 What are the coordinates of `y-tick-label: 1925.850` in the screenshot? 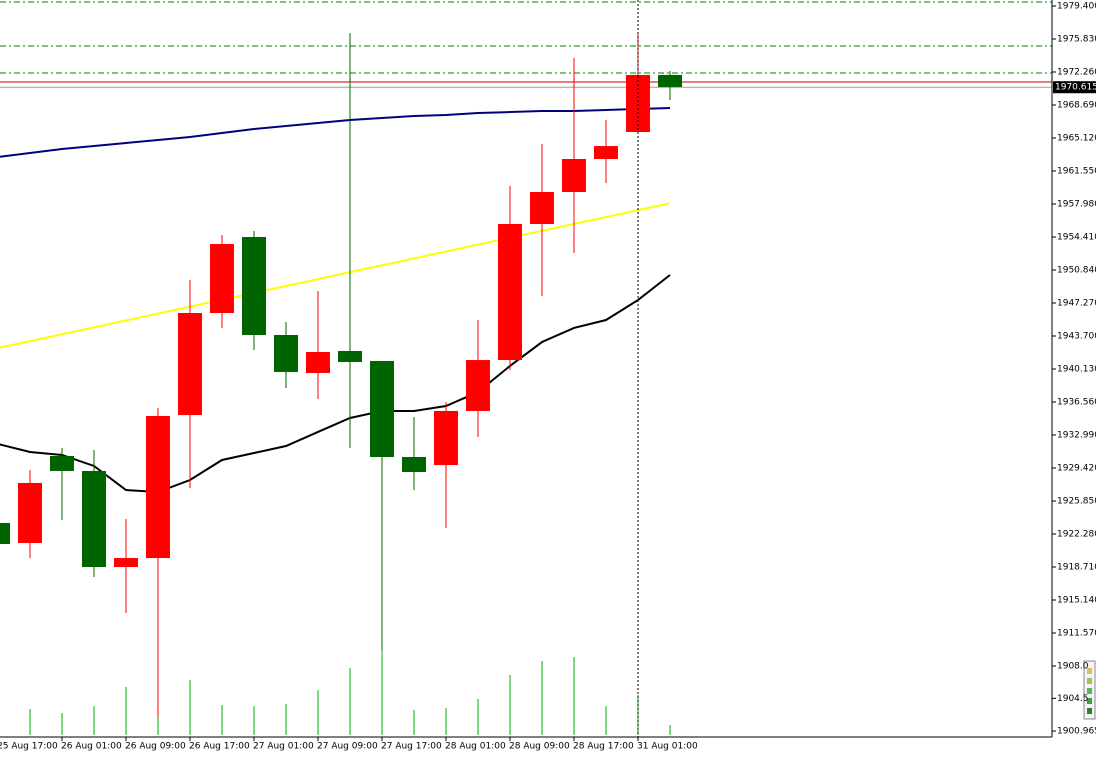 It's located at (1076, 502).